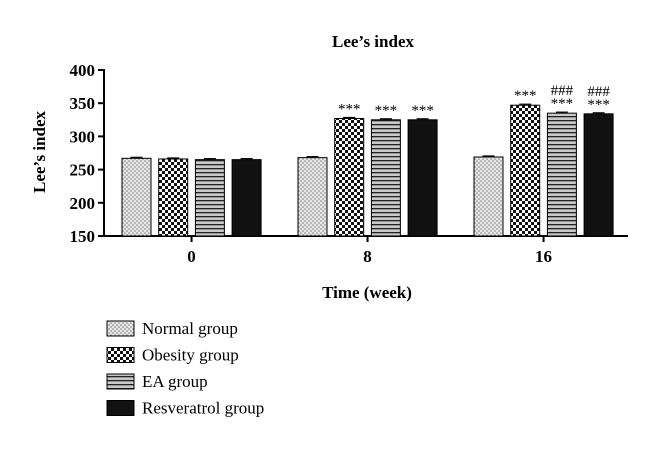  I want to click on legend-label: Resveratrol group, so click(203, 408).